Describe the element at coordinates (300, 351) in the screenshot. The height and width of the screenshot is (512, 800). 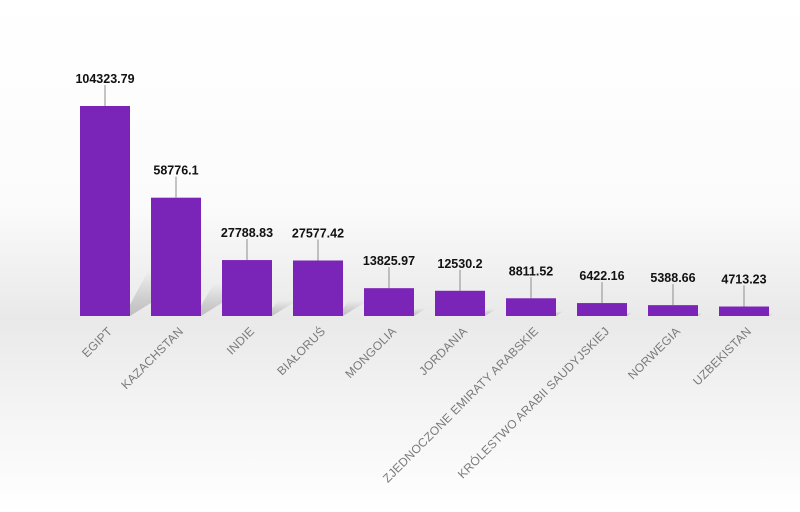
I see `category-label: BIAŁORUŚ` at that location.